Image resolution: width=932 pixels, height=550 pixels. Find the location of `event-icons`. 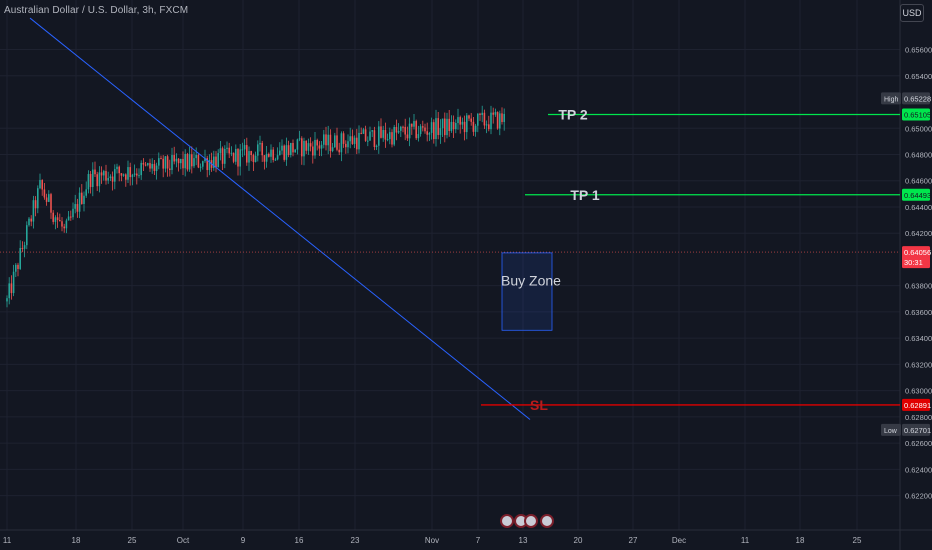

event-icons is located at coordinates (527, 521).